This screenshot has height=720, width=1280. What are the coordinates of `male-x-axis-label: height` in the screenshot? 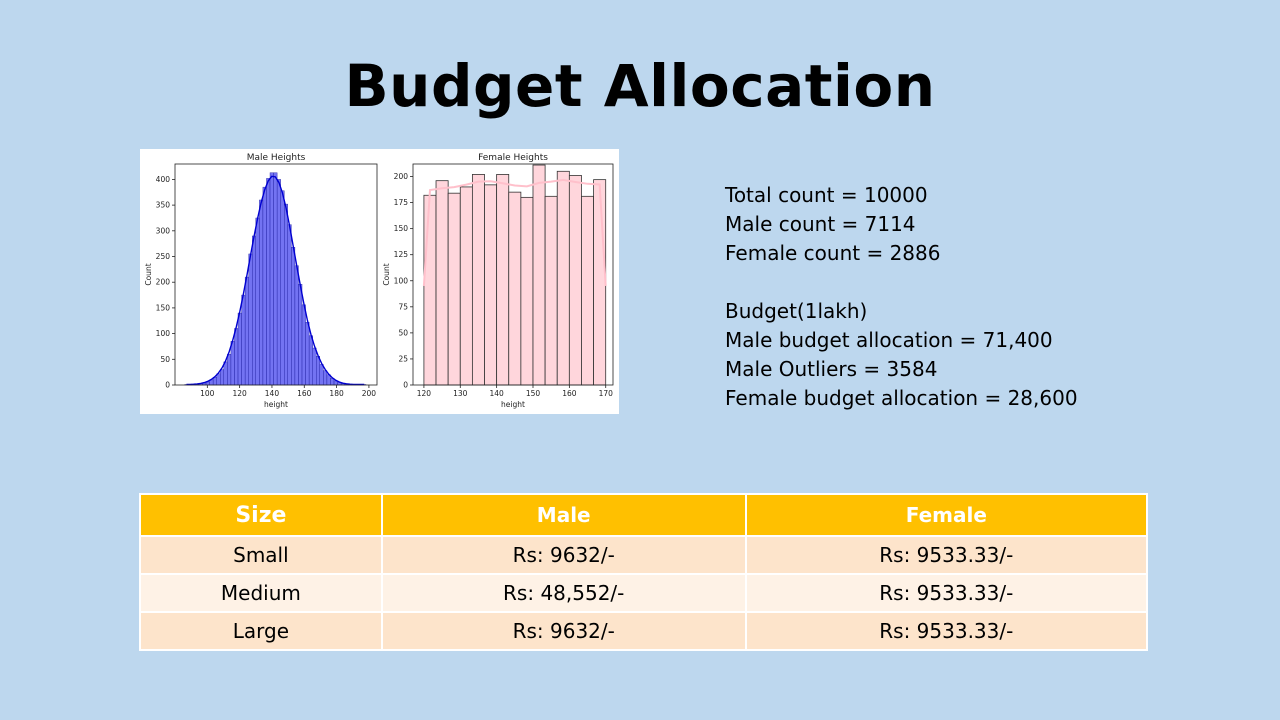 It's located at (276, 404).